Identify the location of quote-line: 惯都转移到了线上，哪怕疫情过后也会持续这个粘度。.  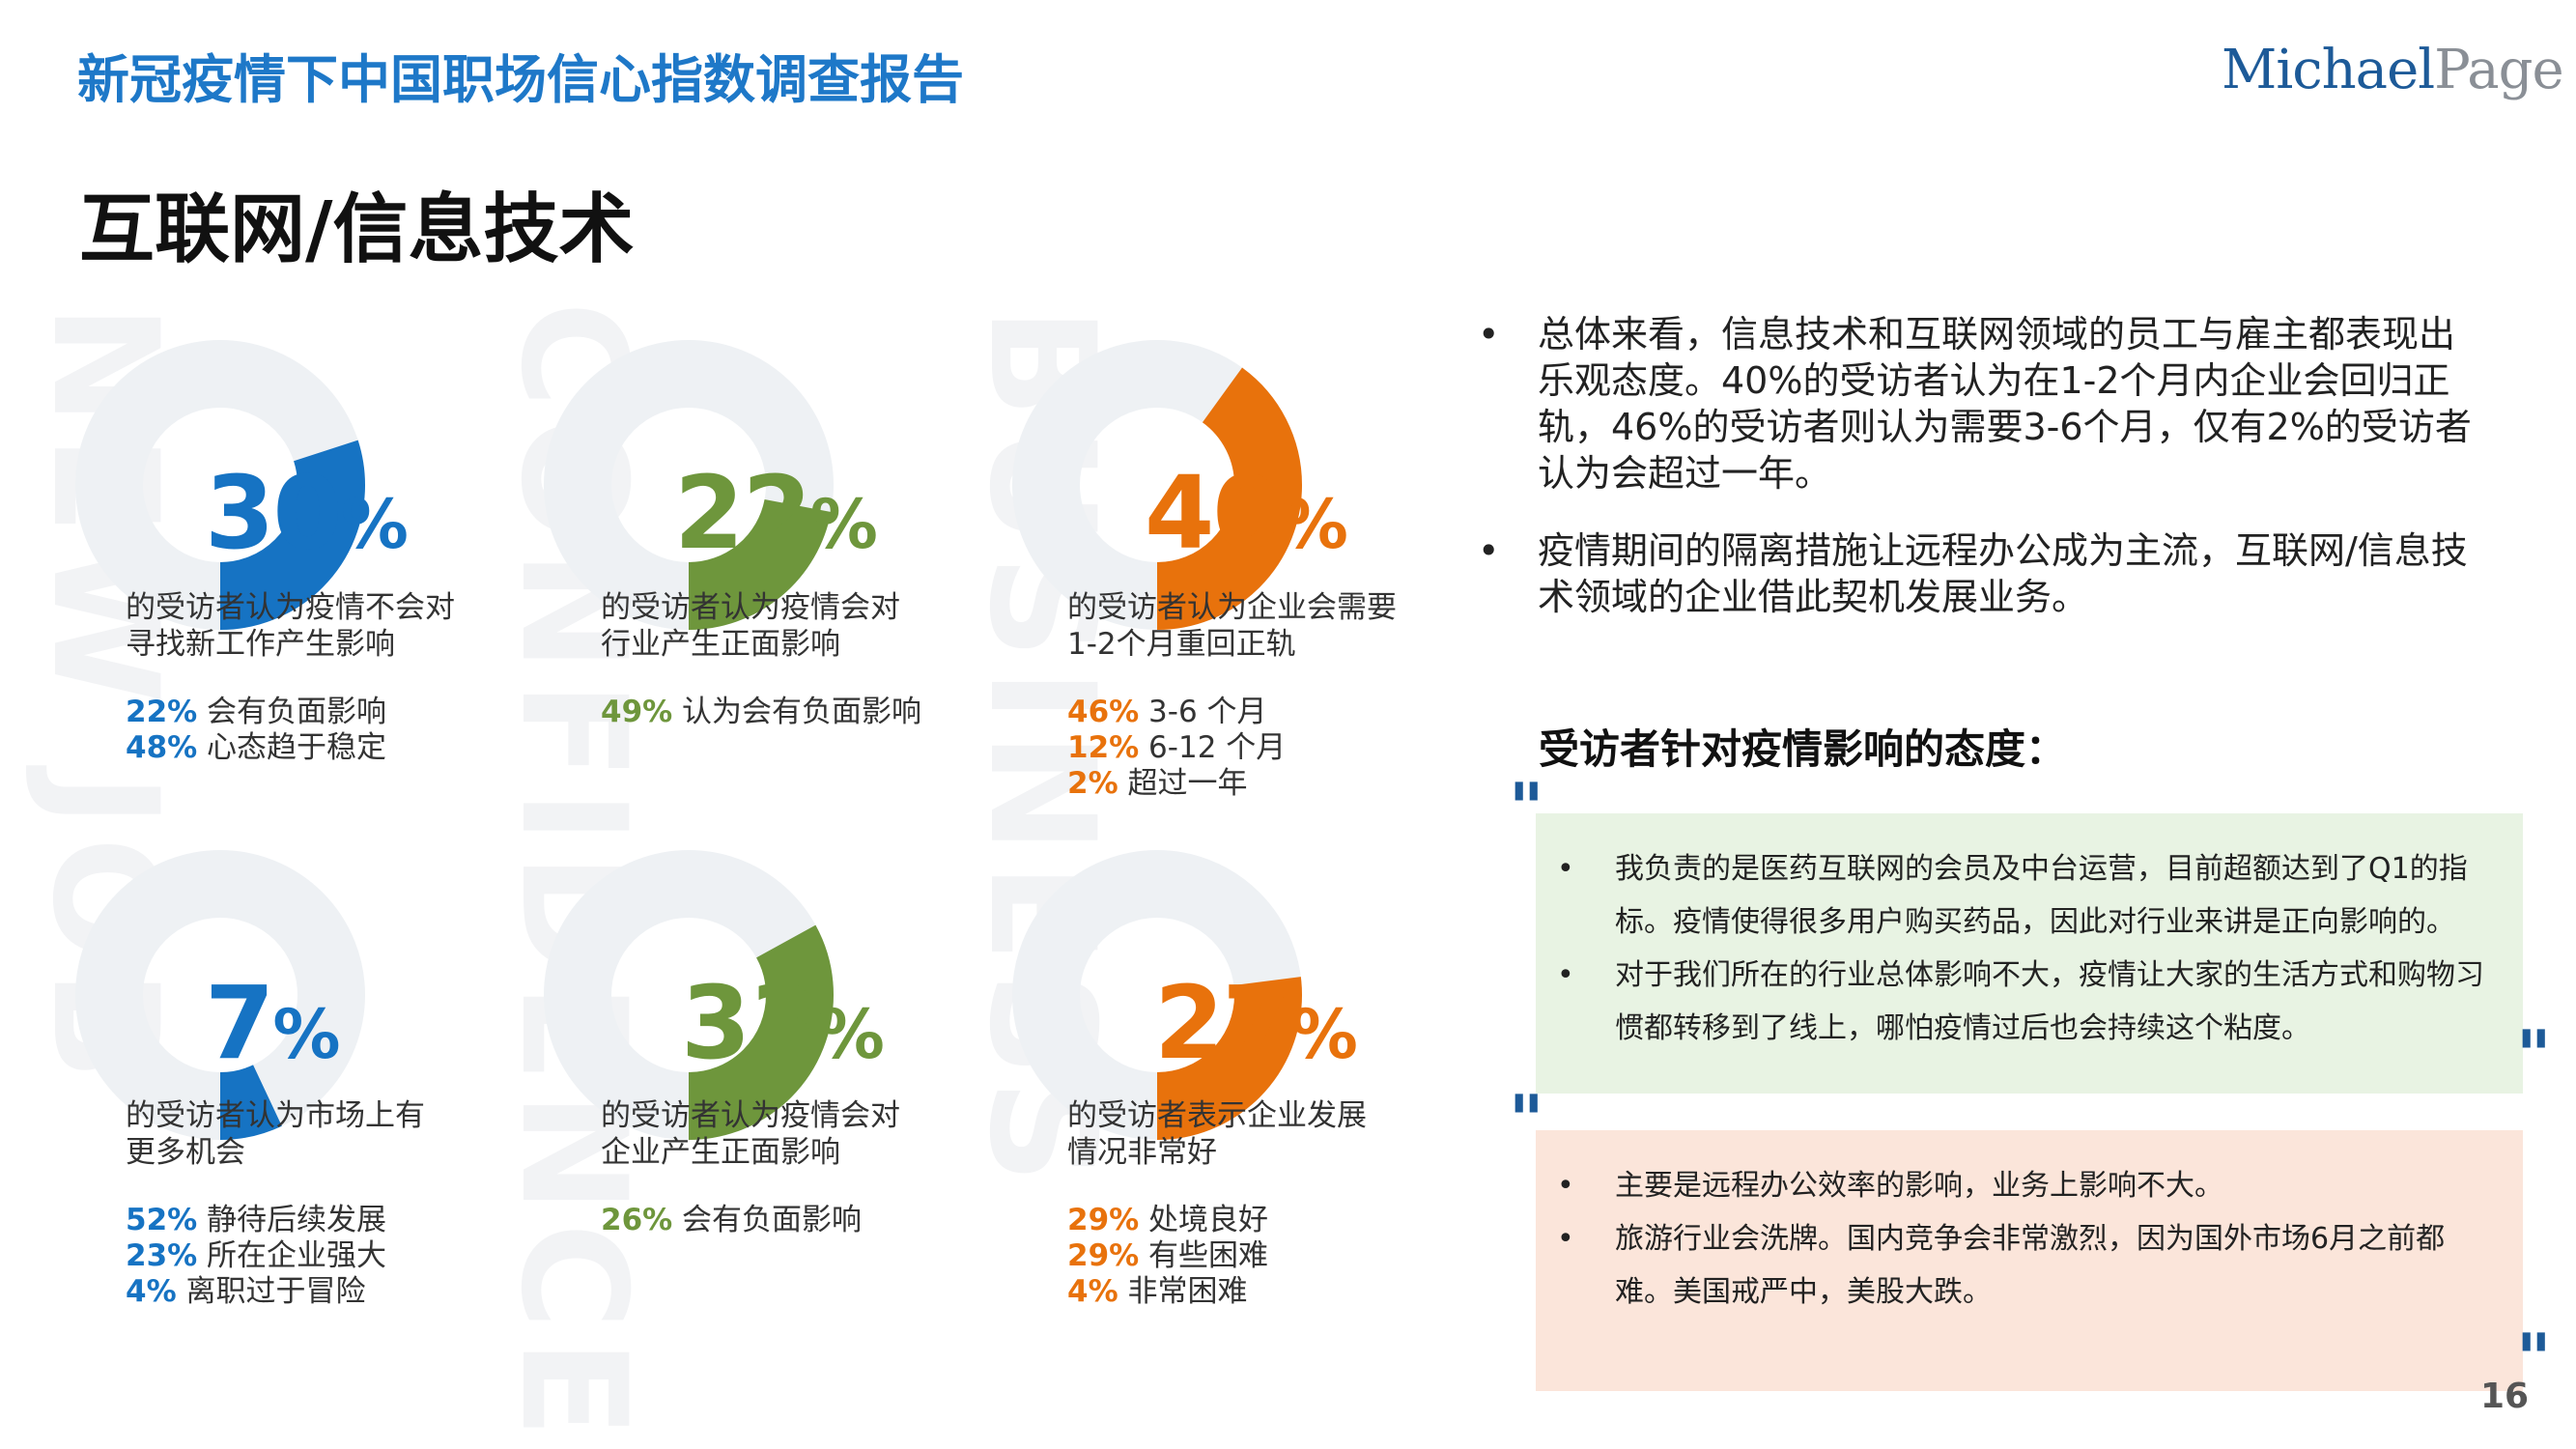
(1962, 1028).